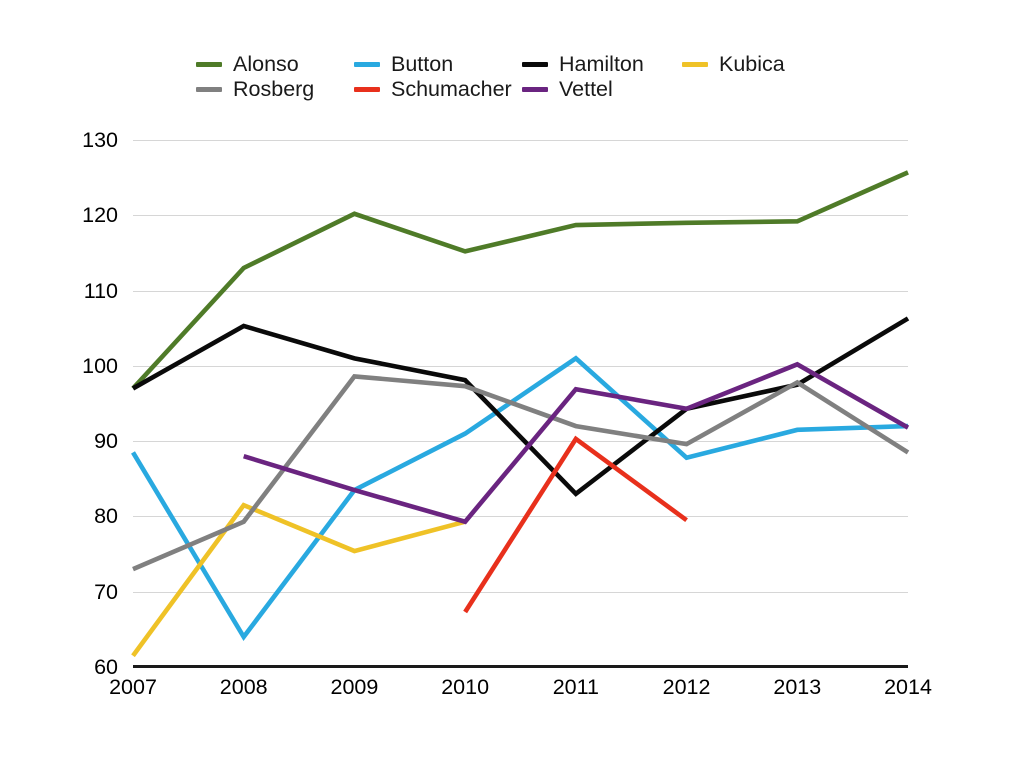  Describe the element at coordinates (465, 687) in the screenshot. I see `x-axis-tick-label: 2010` at that location.